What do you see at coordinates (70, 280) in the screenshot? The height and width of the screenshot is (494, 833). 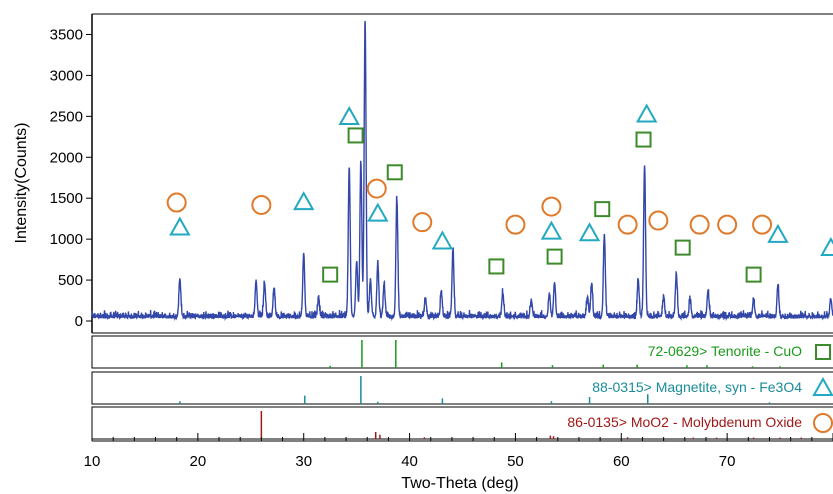 I see `y-tick-label: 500` at bounding box center [70, 280].